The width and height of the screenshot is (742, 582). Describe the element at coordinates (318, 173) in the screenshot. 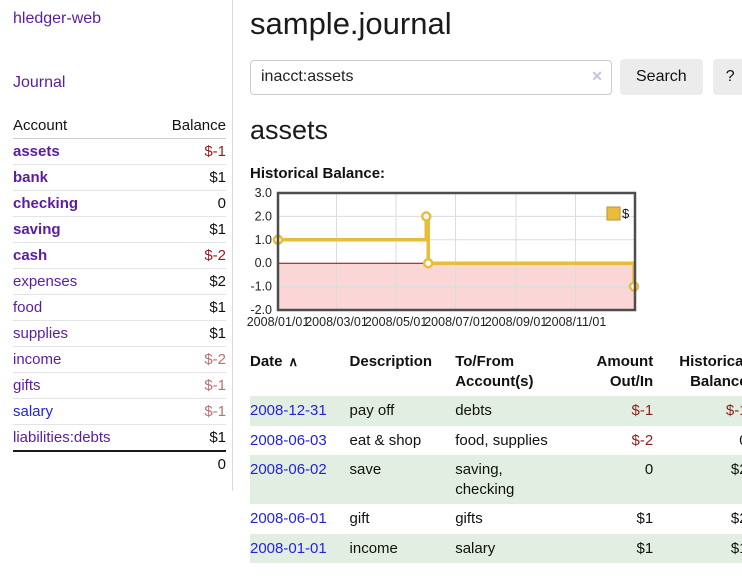

I see `chart-label: Historical Balance:` at that location.